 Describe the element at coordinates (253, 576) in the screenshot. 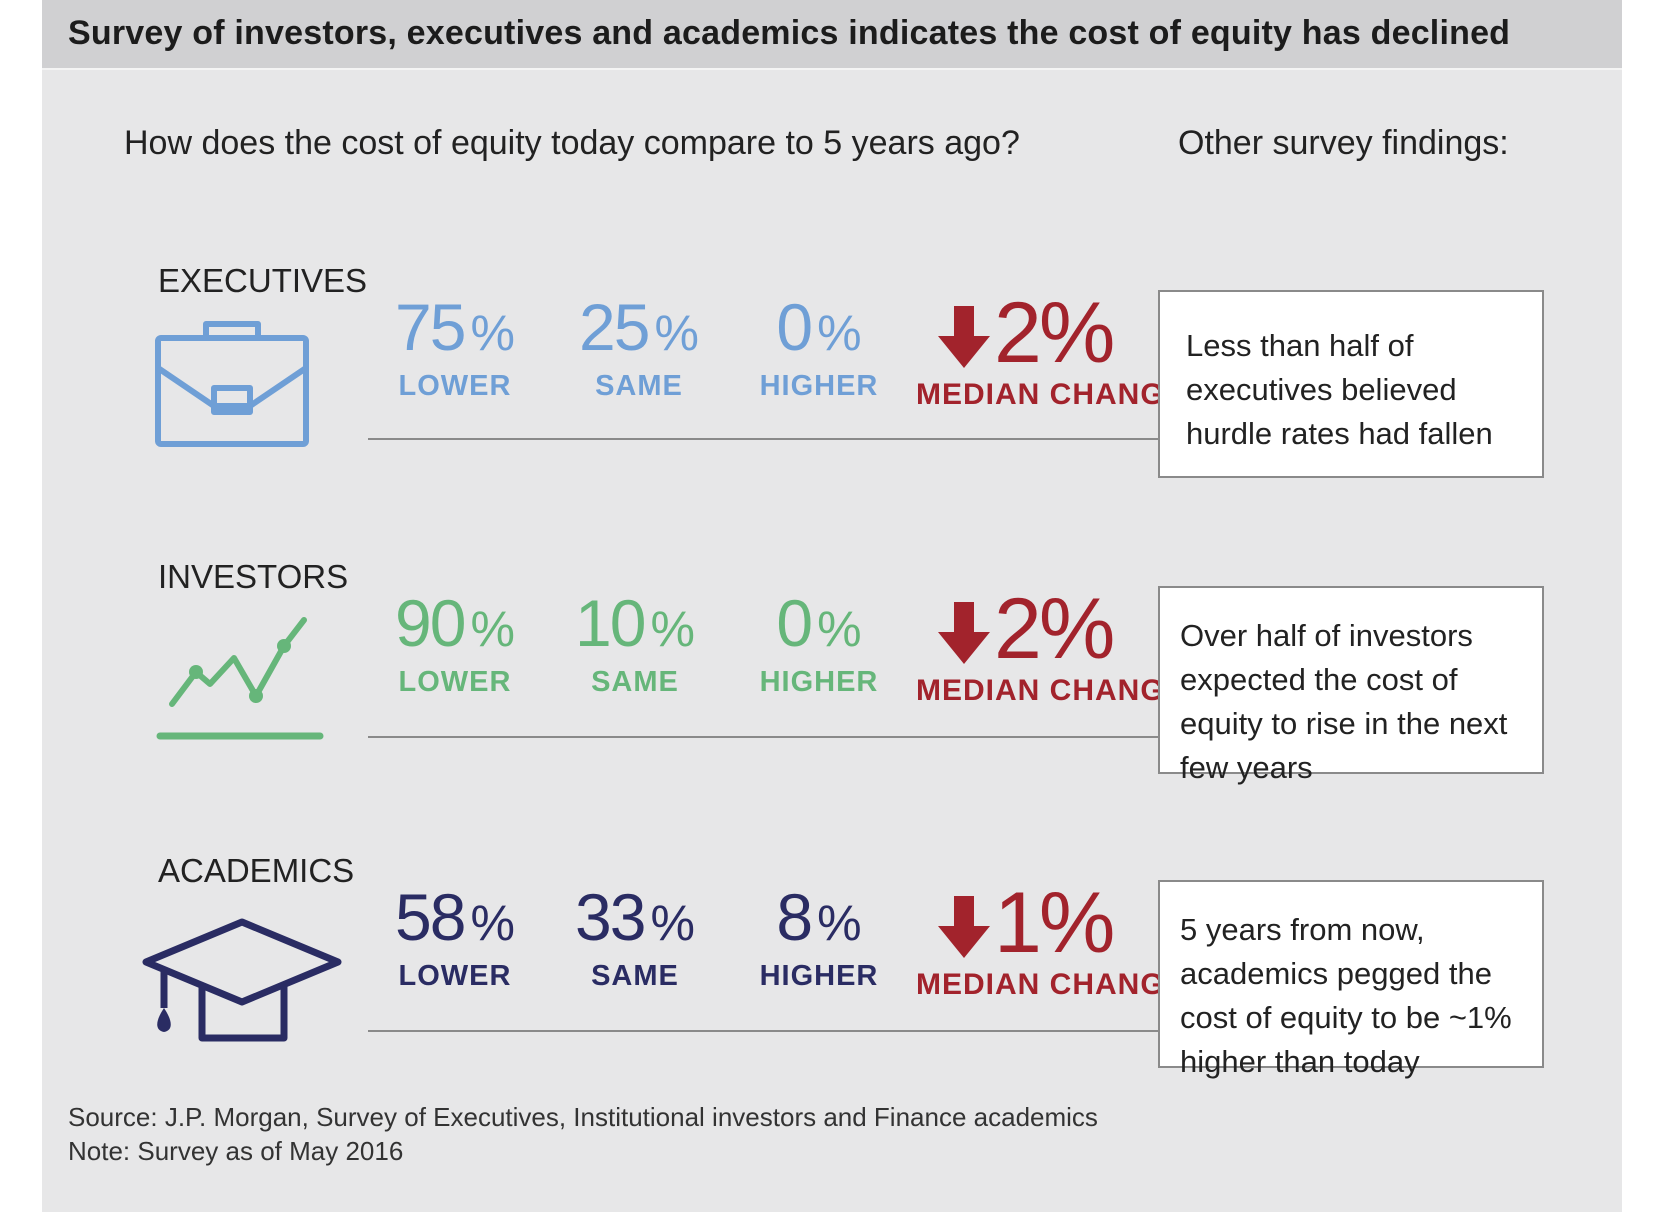

I see `group-name: INVESTORS` at that location.